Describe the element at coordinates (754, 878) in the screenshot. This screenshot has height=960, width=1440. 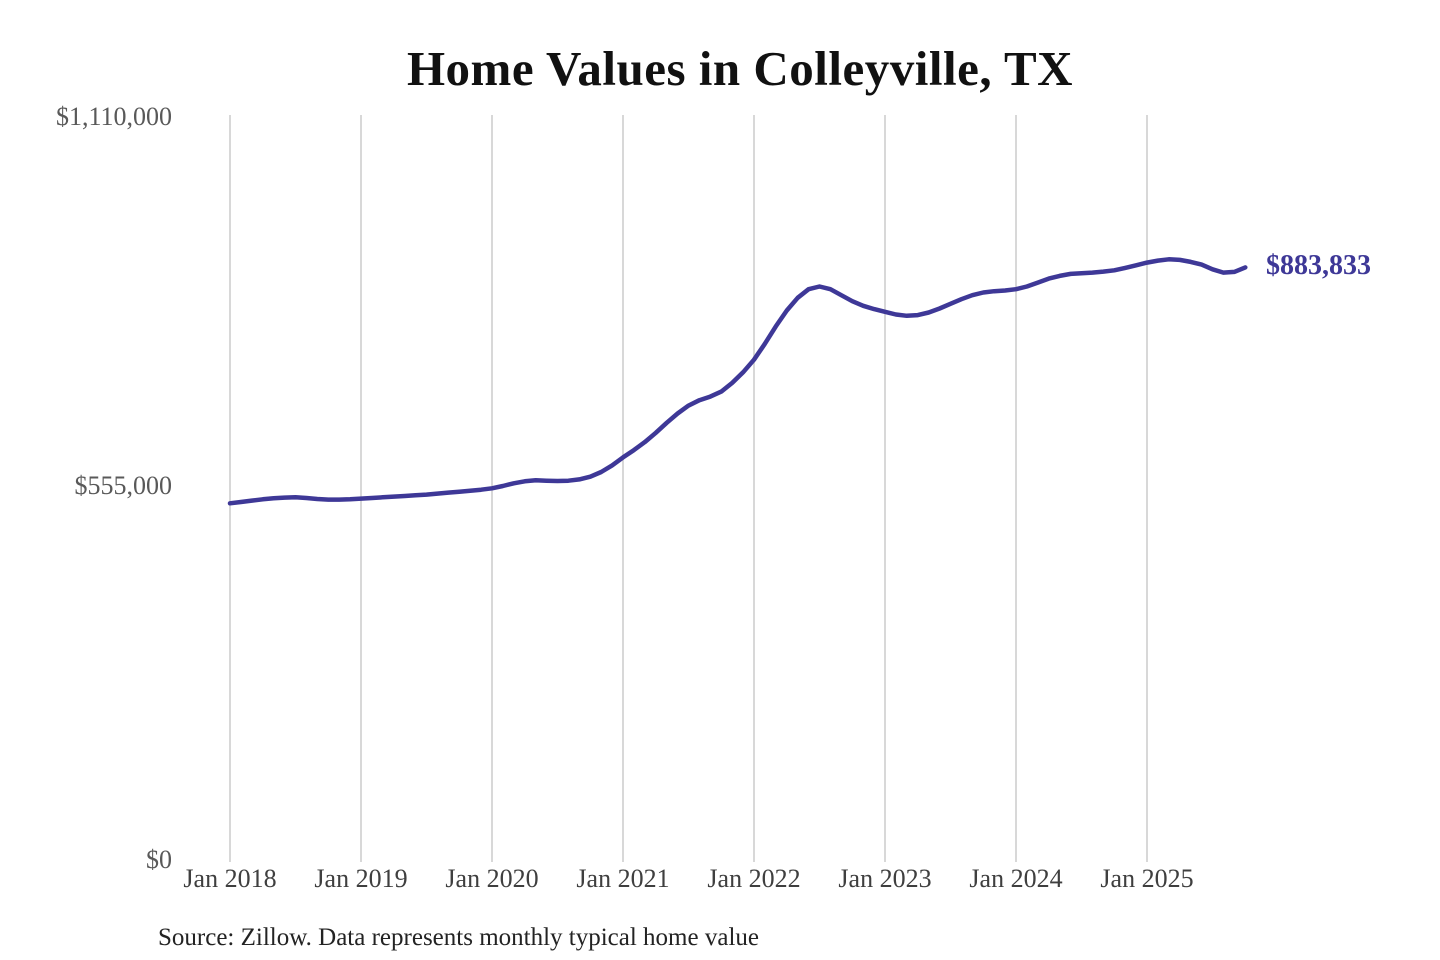
I see `x-tick-label: Jan 2022` at that location.